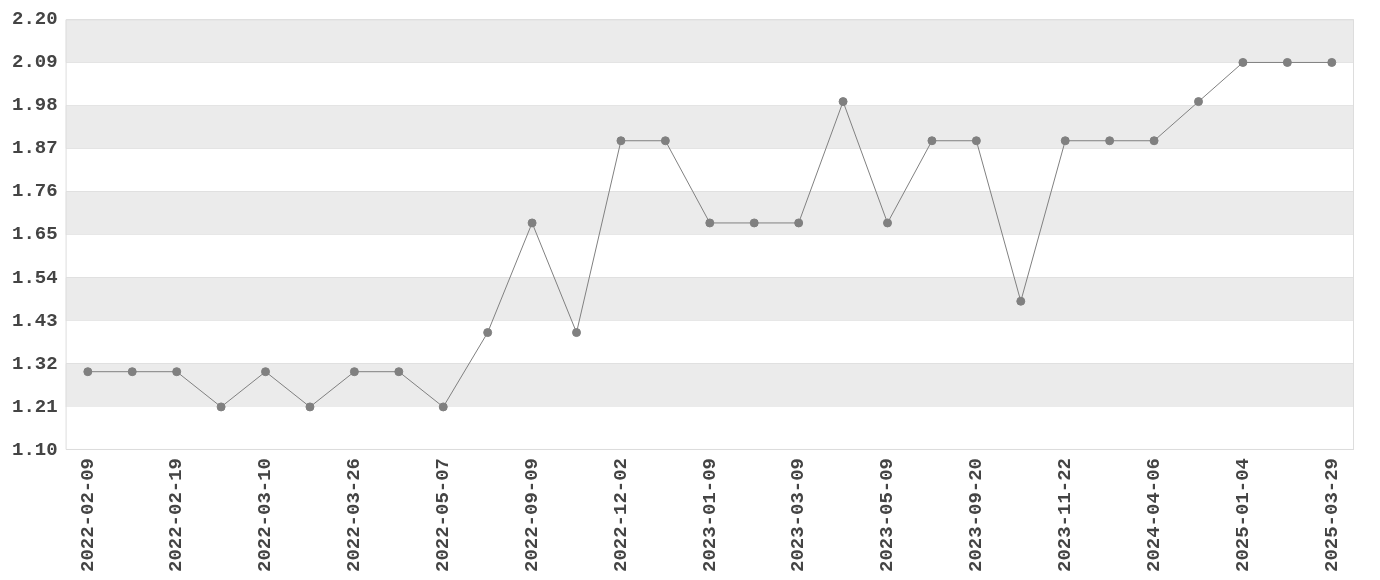 The width and height of the screenshot is (1380, 580). Describe the element at coordinates (35, 320) in the screenshot. I see `y-tick-label: 1.43` at that location.